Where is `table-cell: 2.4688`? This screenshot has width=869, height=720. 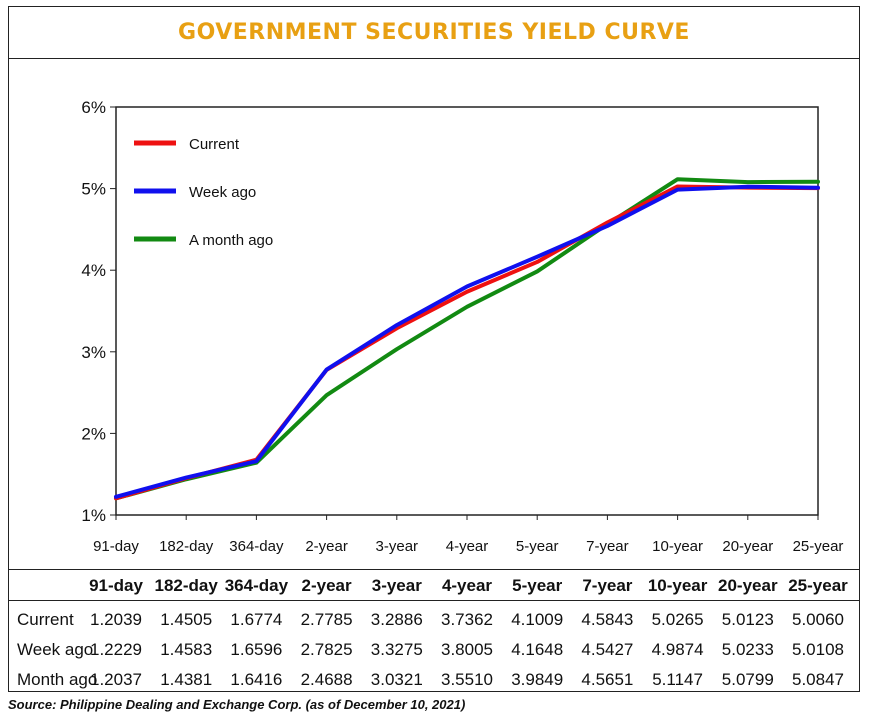
table-cell: 2.4688 is located at coordinates (326, 679).